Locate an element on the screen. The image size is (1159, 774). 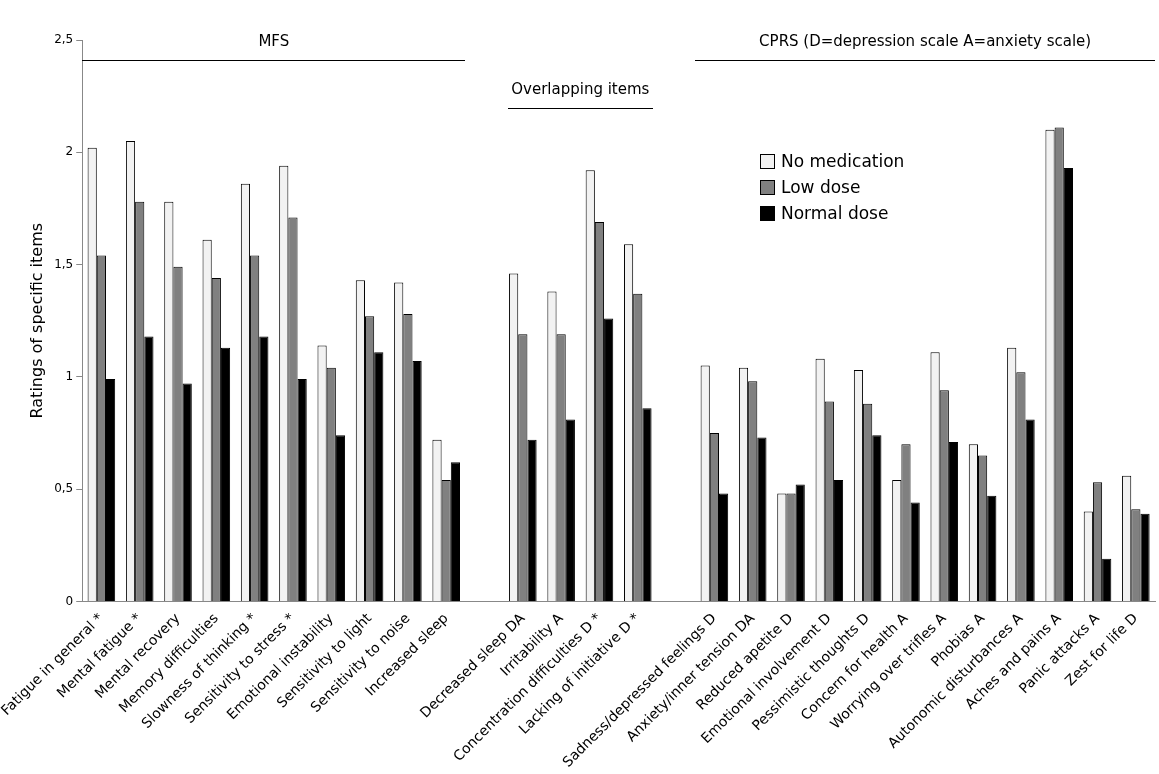
y-axis-title: Ratings of specific items is located at coordinates (36, 320).